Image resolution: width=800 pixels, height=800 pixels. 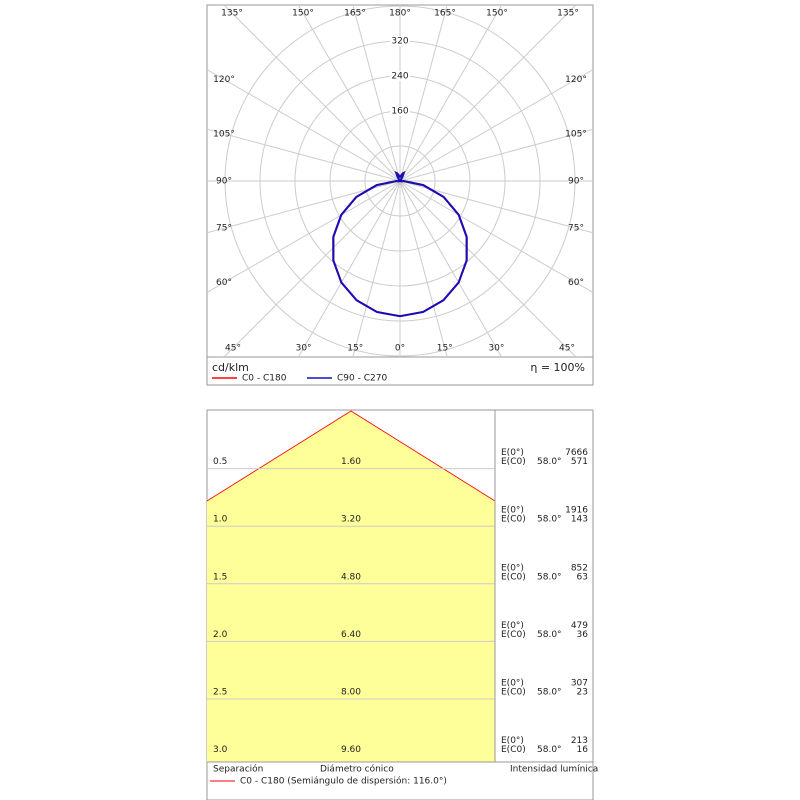 What do you see at coordinates (351, 750) in the screenshot?
I see `diameter: 9.60` at bounding box center [351, 750].